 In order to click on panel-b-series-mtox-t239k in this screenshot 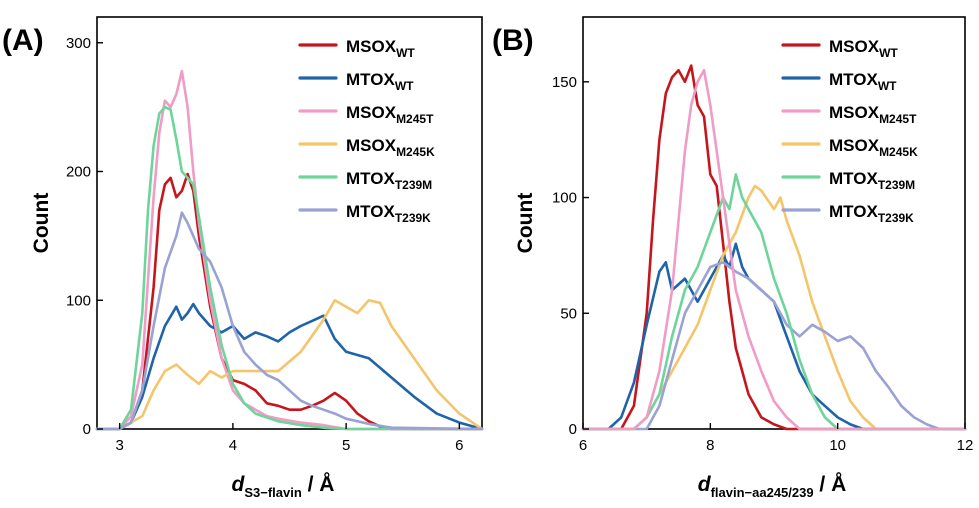, I will do `click(774, 345)`.